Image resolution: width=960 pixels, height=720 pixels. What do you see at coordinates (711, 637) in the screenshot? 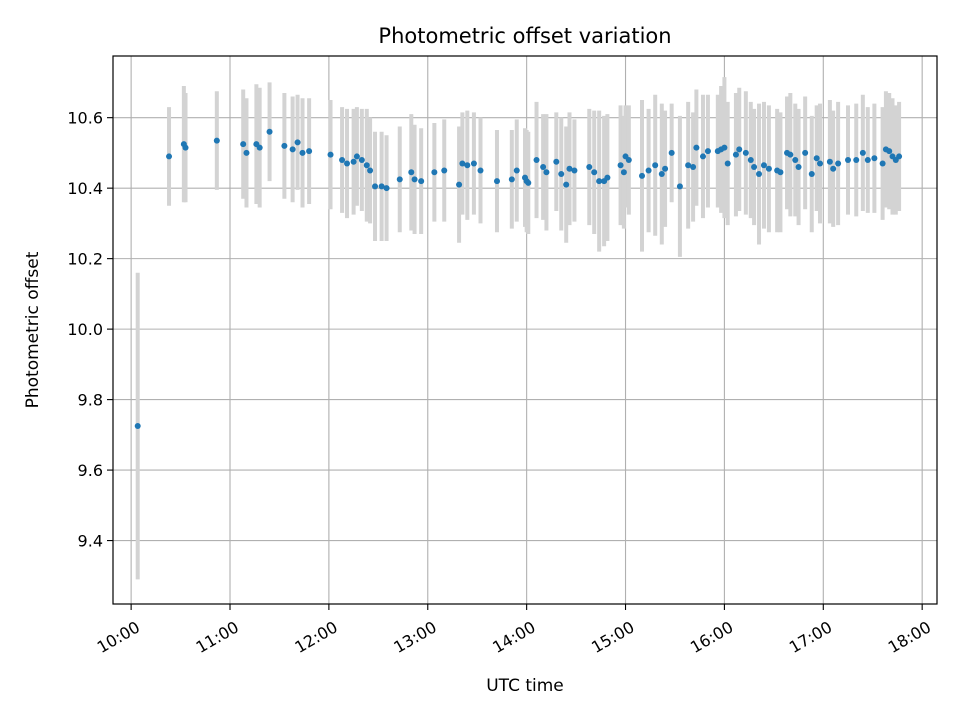
I see `x-tick-label: 16:00` at bounding box center [711, 637].